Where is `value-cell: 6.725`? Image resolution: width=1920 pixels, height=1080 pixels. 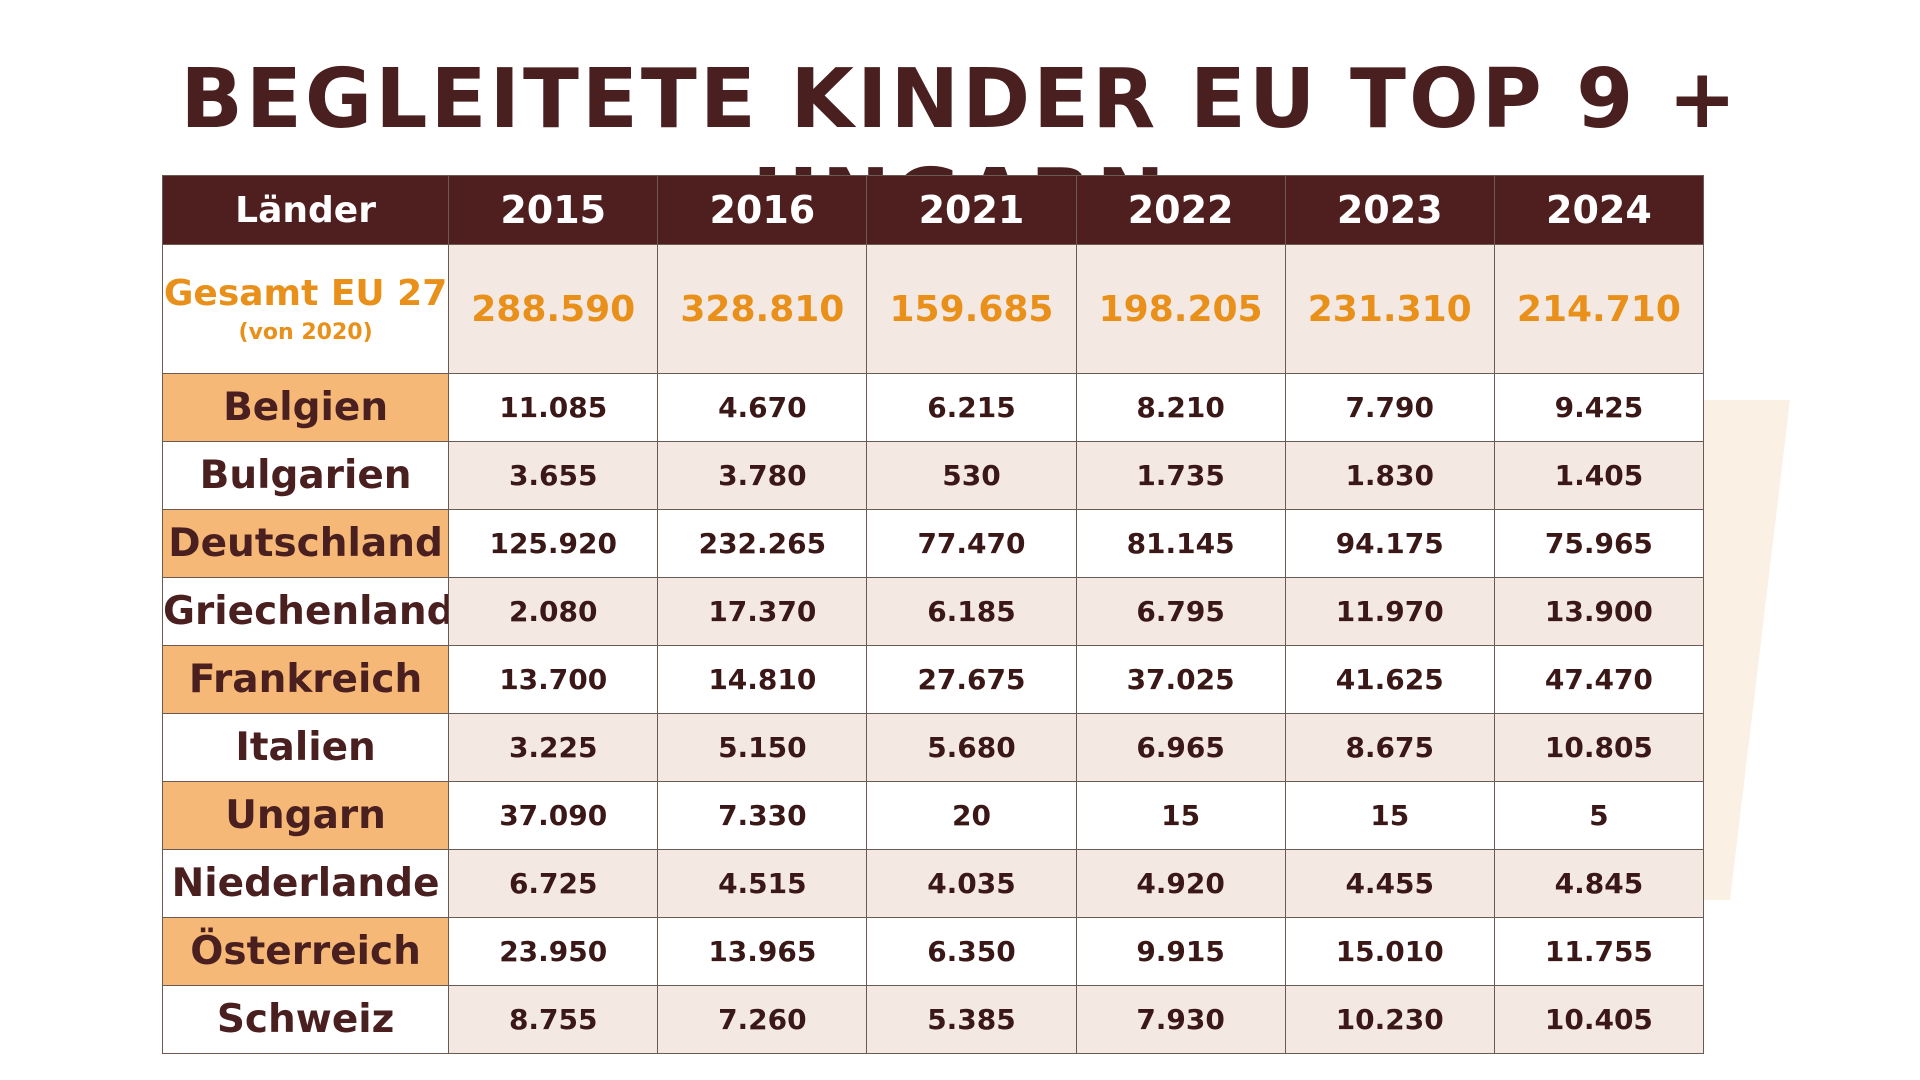
value-cell: 6.725 is located at coordinates (553, 883).